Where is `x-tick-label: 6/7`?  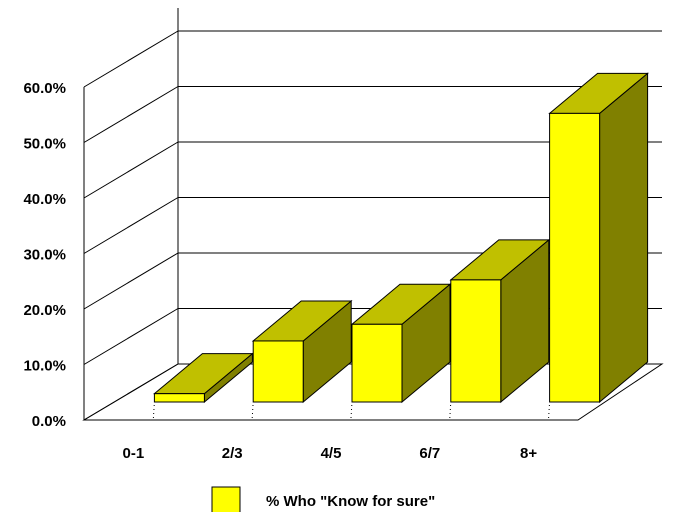 x-tick-label: 6/7 is located at coordinates (429, 453).